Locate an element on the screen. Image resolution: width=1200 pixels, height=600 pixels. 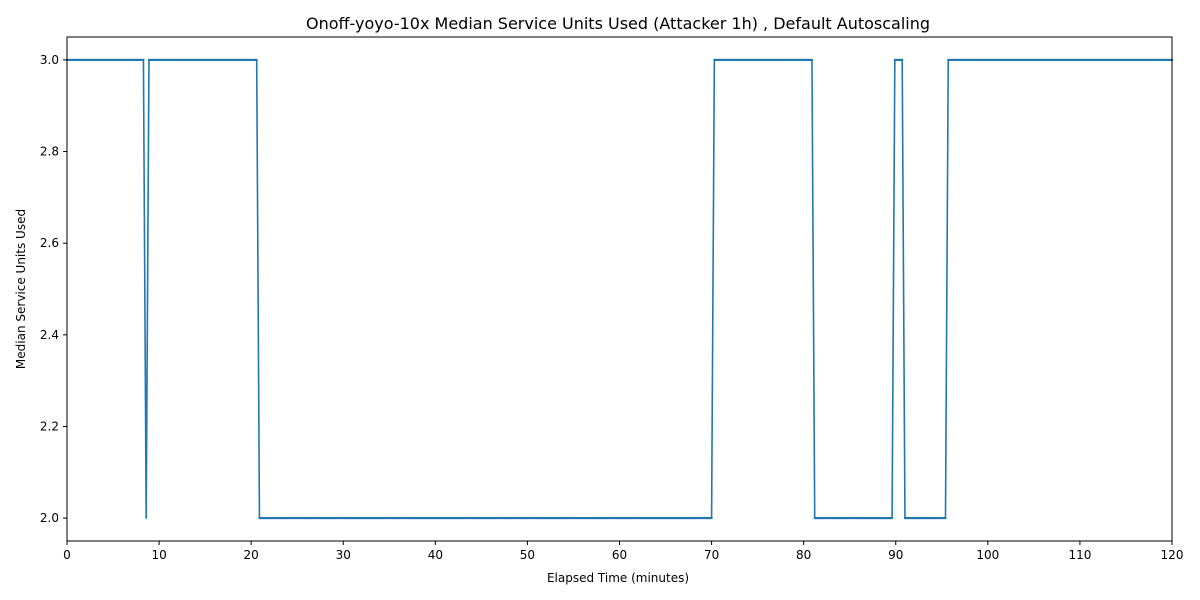
x-tick-label: 50 is located at coordinates (527, 555).